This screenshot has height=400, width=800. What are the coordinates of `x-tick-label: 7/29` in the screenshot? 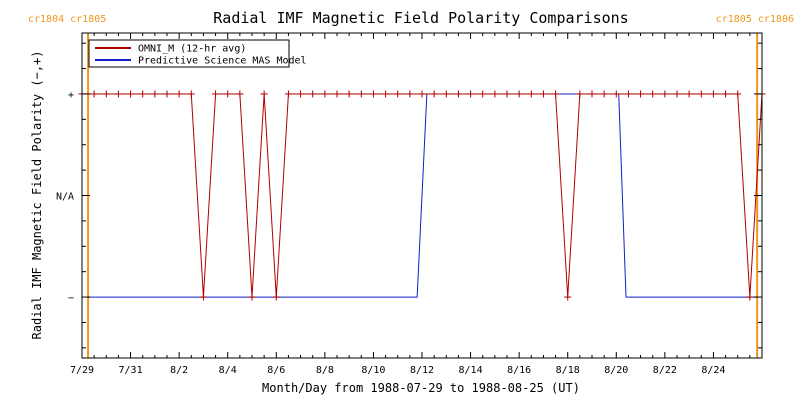 It's located at (82, 370).